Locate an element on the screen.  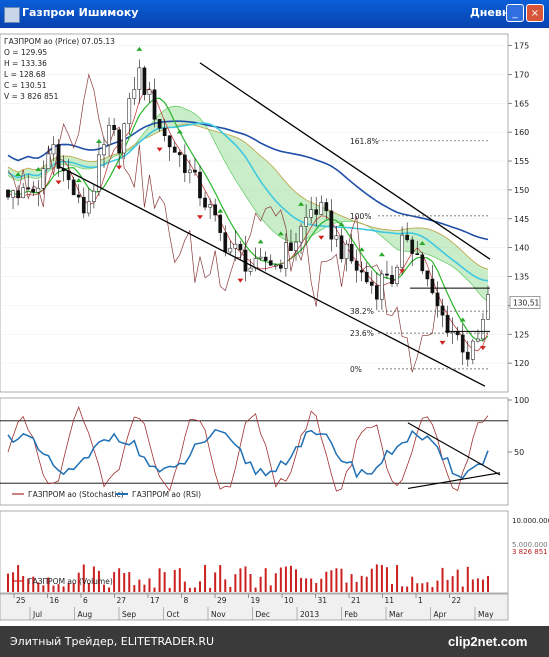
fib-level-label: 23.6% is located at coordinates (362, 333).